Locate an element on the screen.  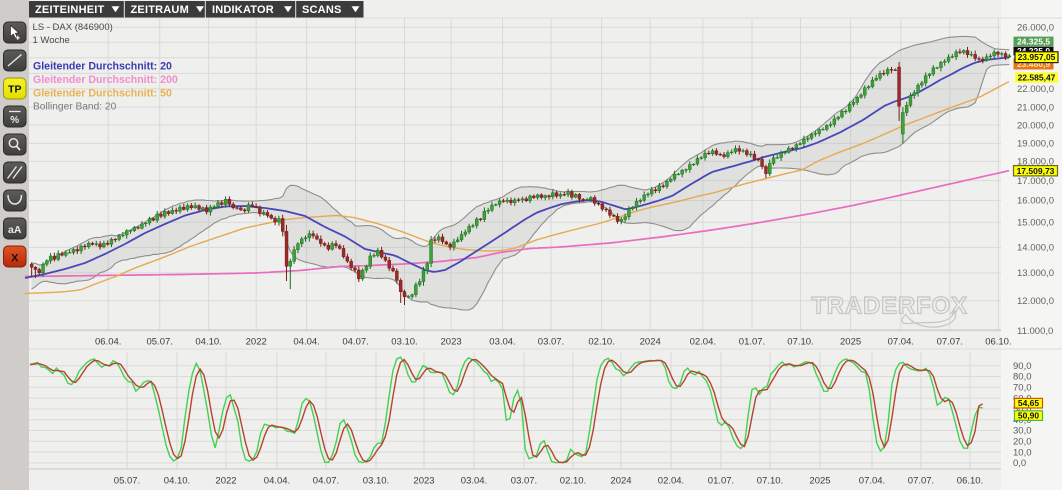
svg-text: INDIKATOR is located at coordinates (243, 10).